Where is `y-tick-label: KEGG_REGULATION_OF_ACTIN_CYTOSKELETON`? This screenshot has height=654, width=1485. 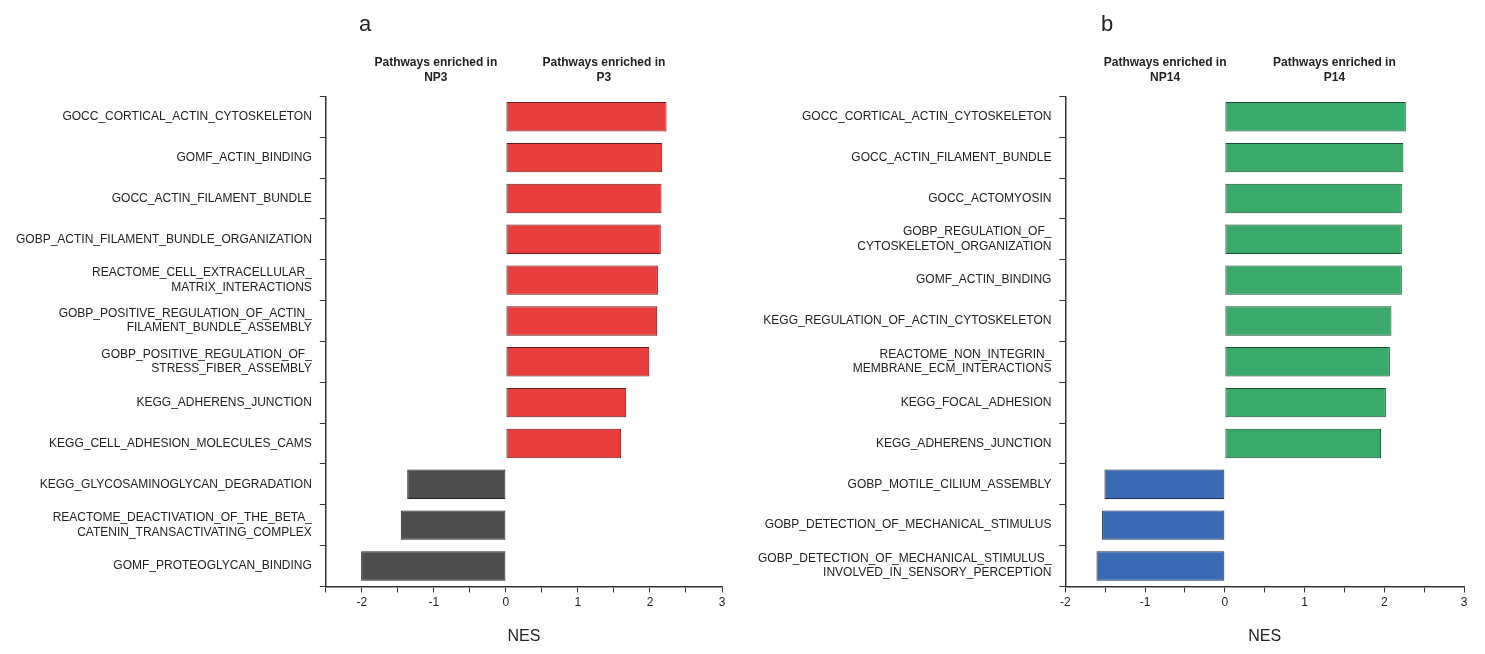 y-tick-label: KEGG_REGULATION_OF_ACTIN_CYTOSKELETON is located at coordinates (907, 320).